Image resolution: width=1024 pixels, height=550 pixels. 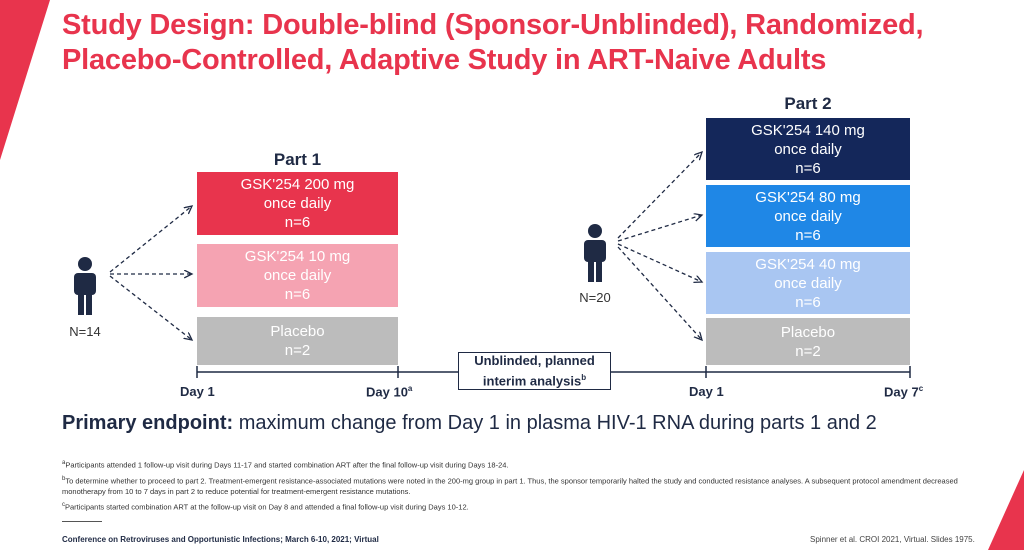 What do you see at coordinates (904, 392) in the screenshot?
I see `day-label: Day 7c` at bounding box center [904, 392].